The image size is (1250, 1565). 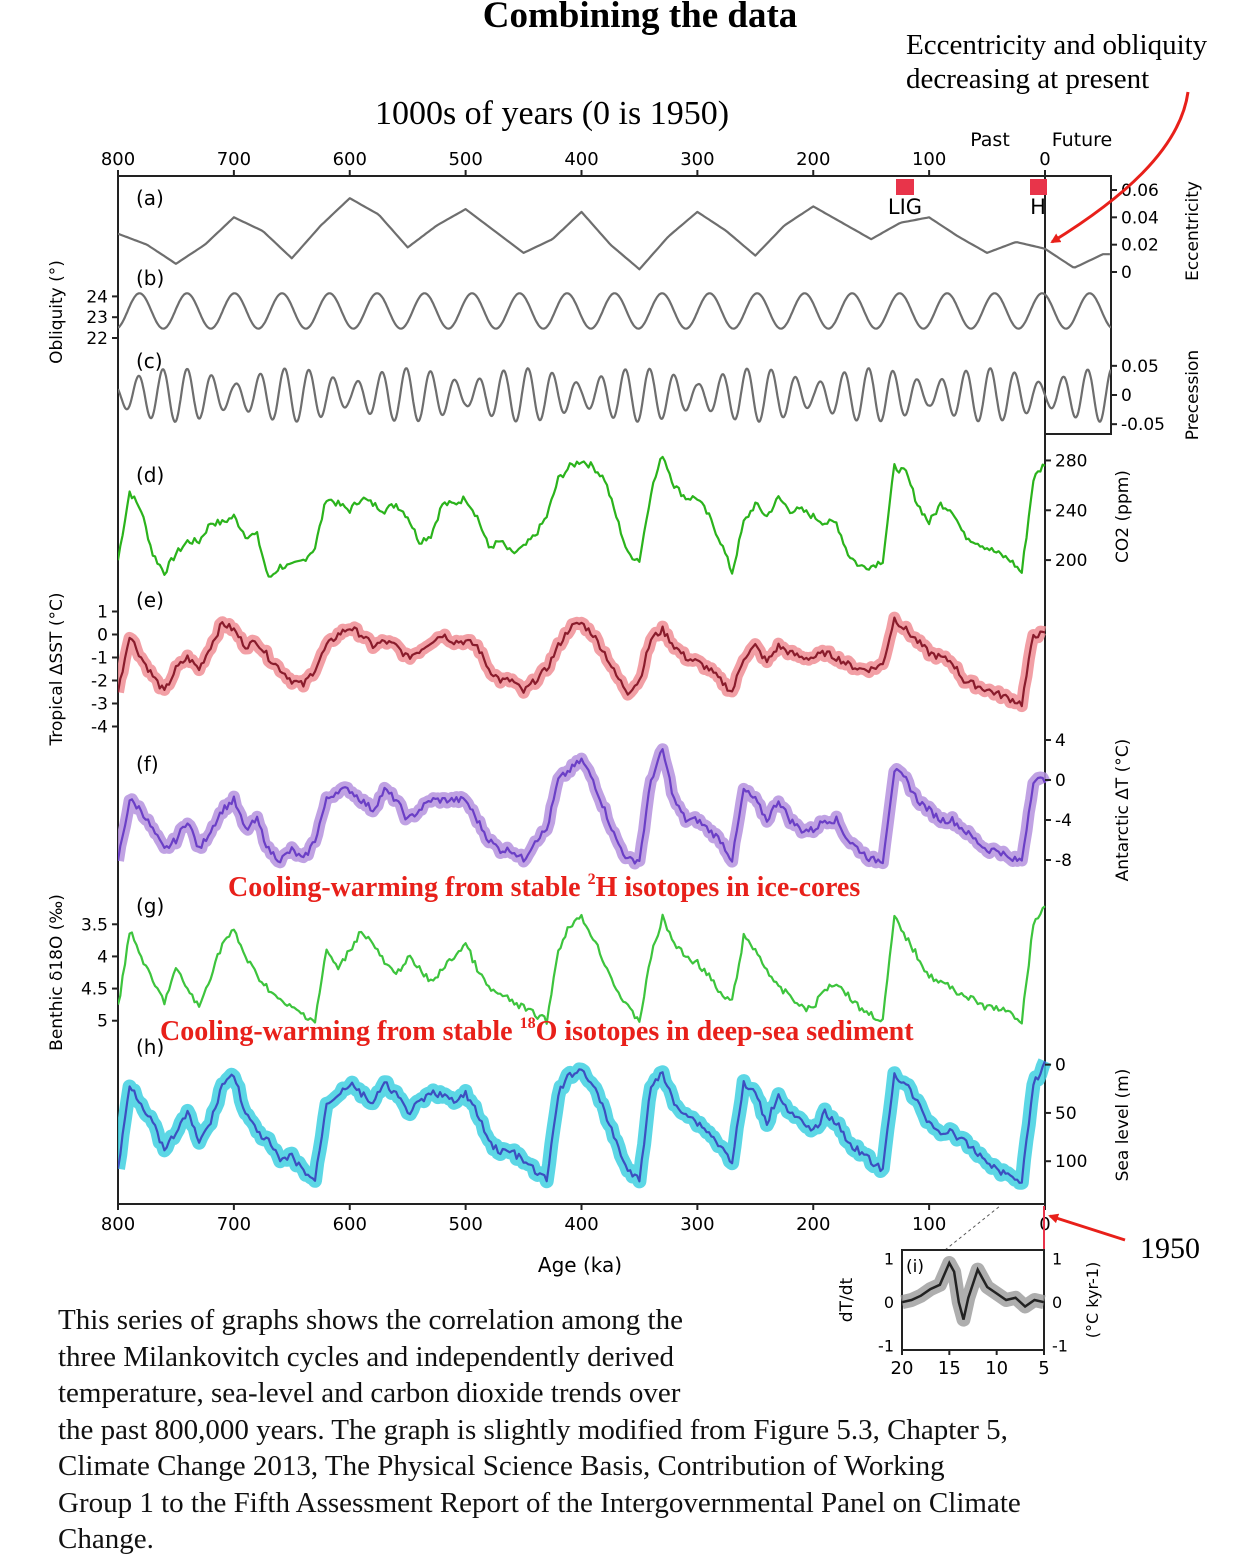 What do you see at coordinates (150, 1047) in the screenshot?
I see `panel-label-h: (h)` at bounding box center [150, 1047].